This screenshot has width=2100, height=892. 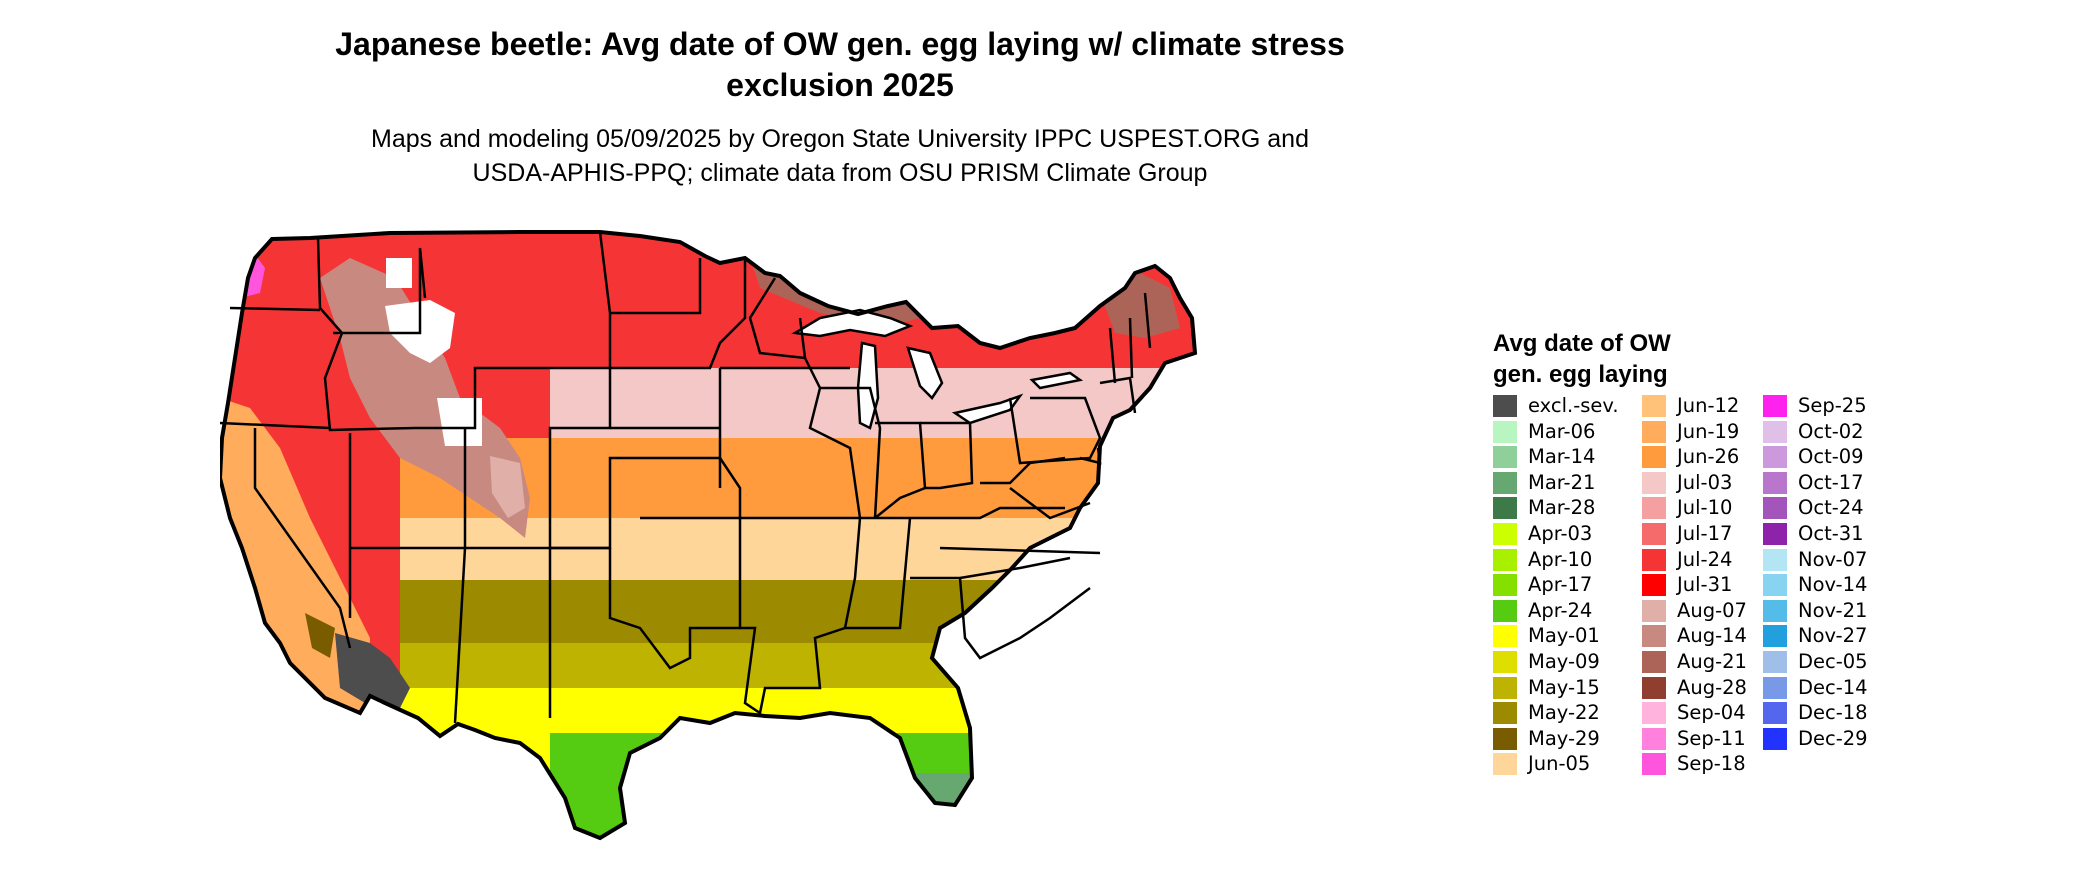 What do you see at coordinates (1560, 585) in the screenshot?
I see `legend-label: Apr-17` at bounding box center [1560, 585].